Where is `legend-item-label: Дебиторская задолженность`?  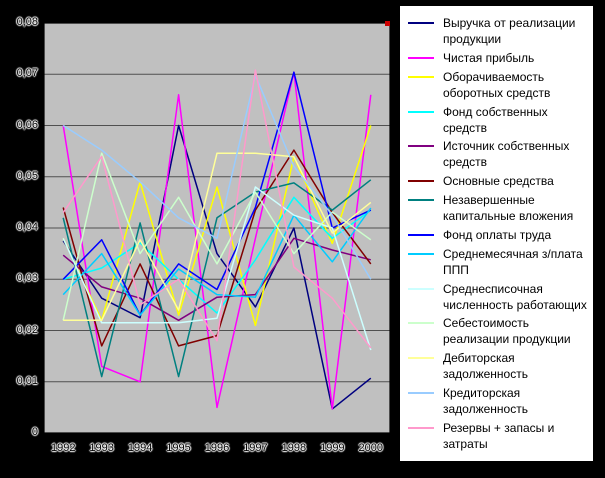
legend-item-label: Дебиторская задолженность is located at coordinates (485, 366).